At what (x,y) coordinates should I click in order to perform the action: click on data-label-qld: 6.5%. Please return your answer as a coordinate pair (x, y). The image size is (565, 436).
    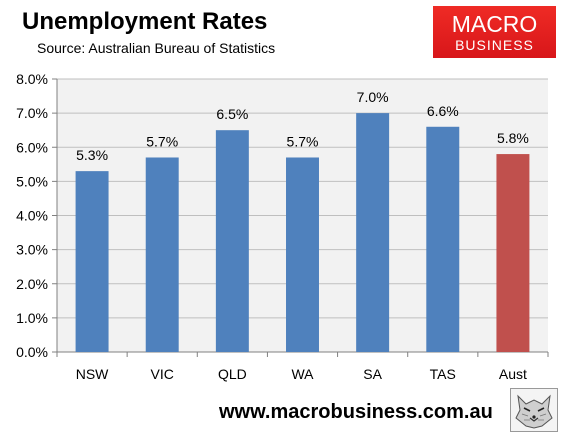
    Looking at the image, I should click on (232, 114).